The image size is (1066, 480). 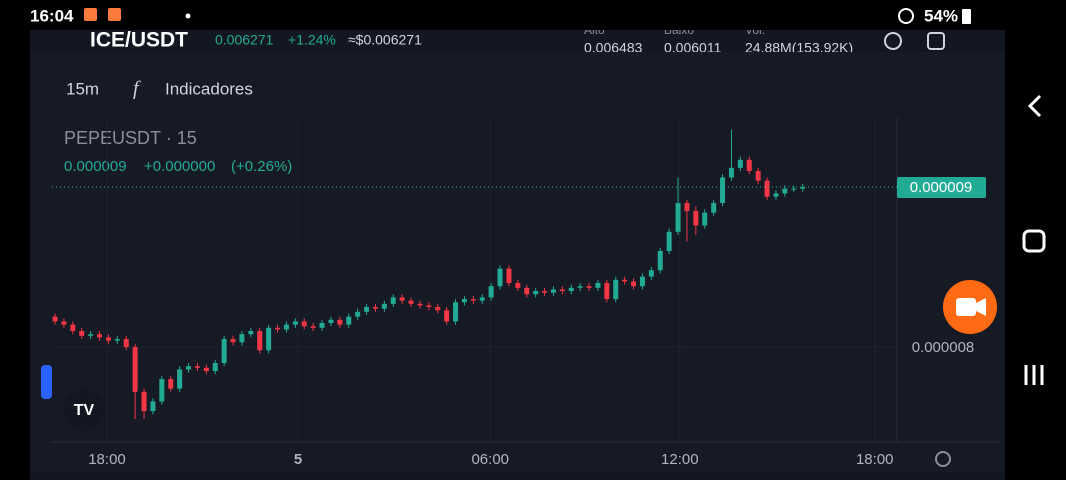 I want to click on chart-title: PEPEUSDT · 15, so click(x=130, y=138).